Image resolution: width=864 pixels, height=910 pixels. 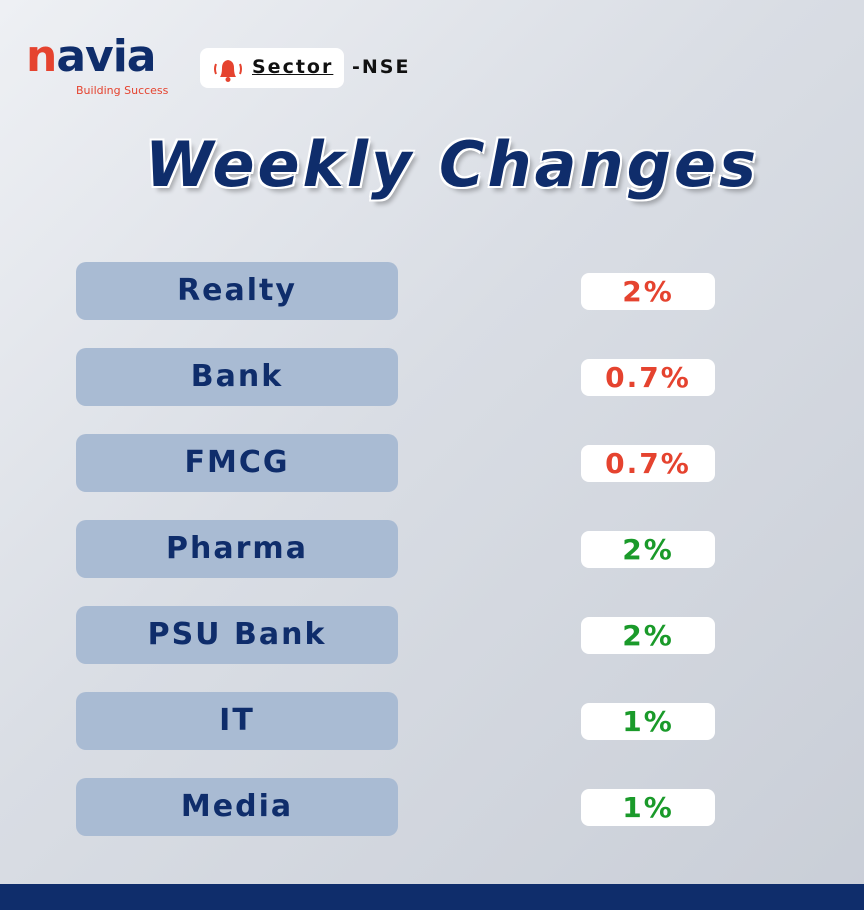 What do you see at coordinates (237, 291) in the screenshot?
I see `sector-label: Realty` at bounding box center [237, 291].